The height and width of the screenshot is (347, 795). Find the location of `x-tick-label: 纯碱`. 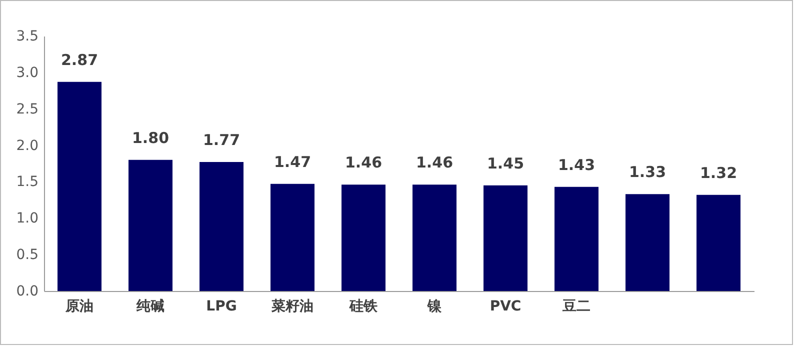

x-tick-label: 纯碱 is located at coordinates (150, 306).